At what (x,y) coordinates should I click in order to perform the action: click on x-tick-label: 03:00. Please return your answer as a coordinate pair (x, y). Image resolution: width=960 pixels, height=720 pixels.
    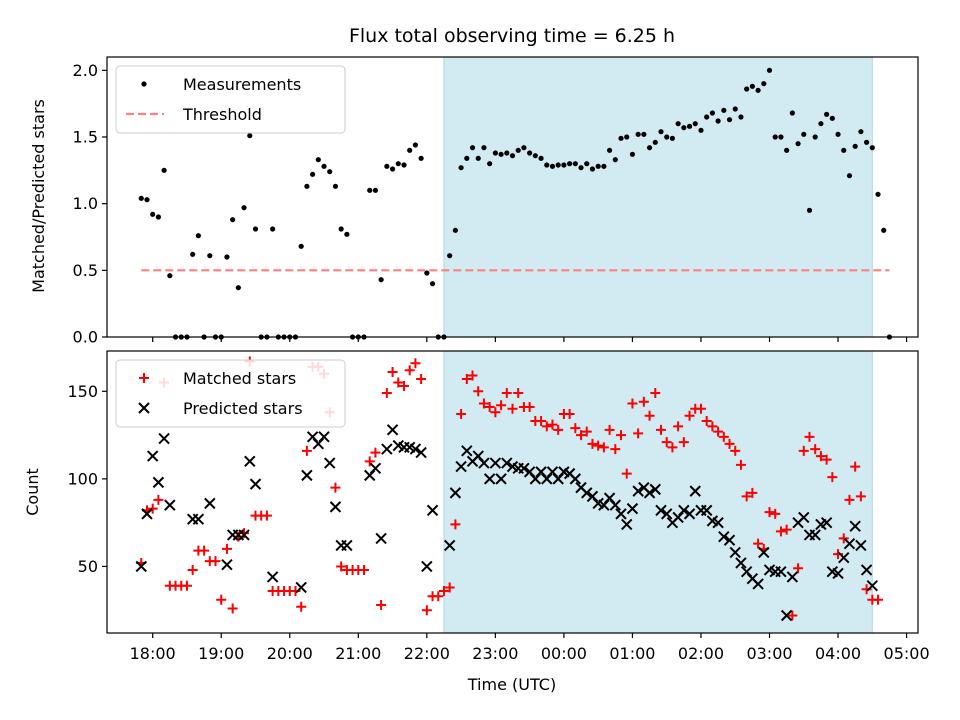
    Looking at the image, I should click on (769, 653).